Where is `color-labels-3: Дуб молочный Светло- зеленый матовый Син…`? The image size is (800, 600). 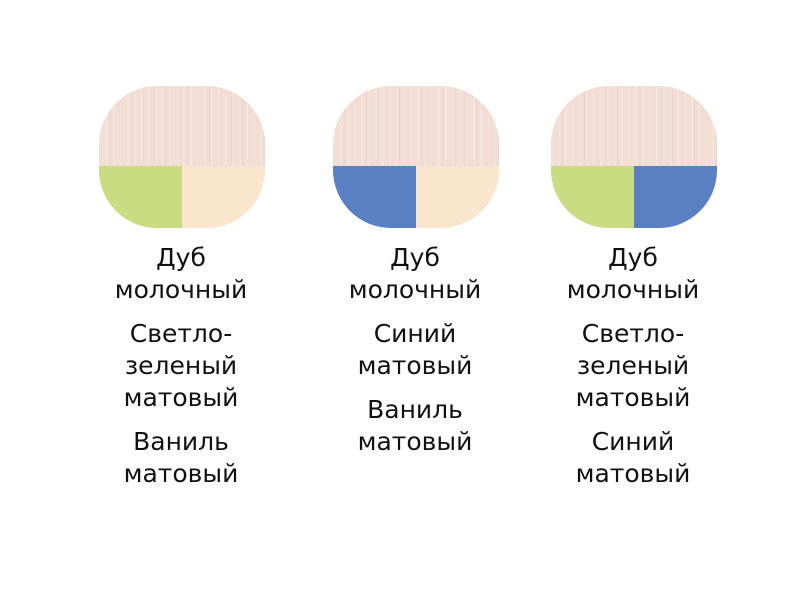
color-labels-3: Дуб молочный Светло- зеленый матовый Син… is located at coordinates (633, 372).